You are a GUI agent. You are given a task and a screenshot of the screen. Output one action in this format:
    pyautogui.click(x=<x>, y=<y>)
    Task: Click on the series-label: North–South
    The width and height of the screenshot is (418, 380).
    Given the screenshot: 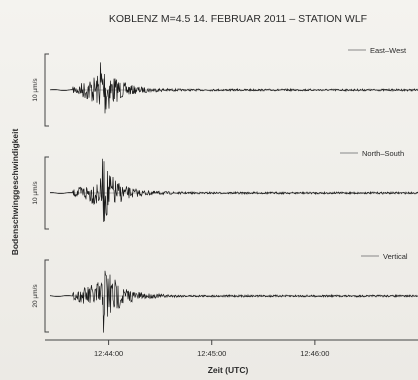 What is the action you would take?
    pyautogui.click(x=383, y=153)
    